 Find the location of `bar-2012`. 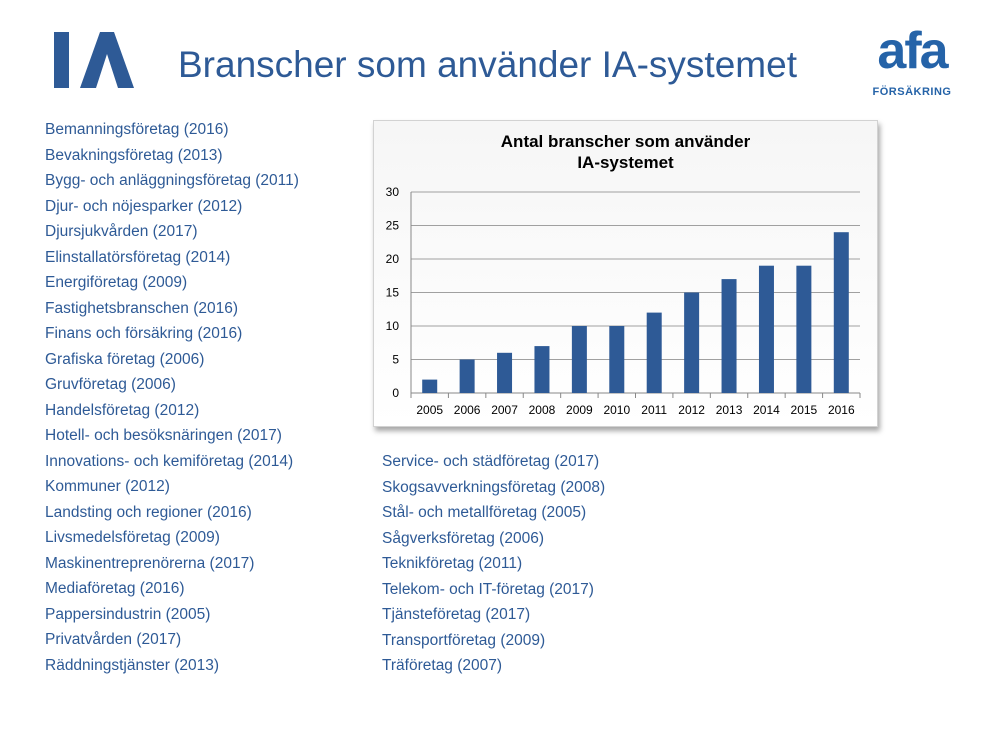

bar-2012 is located at coordinates (692, 342).